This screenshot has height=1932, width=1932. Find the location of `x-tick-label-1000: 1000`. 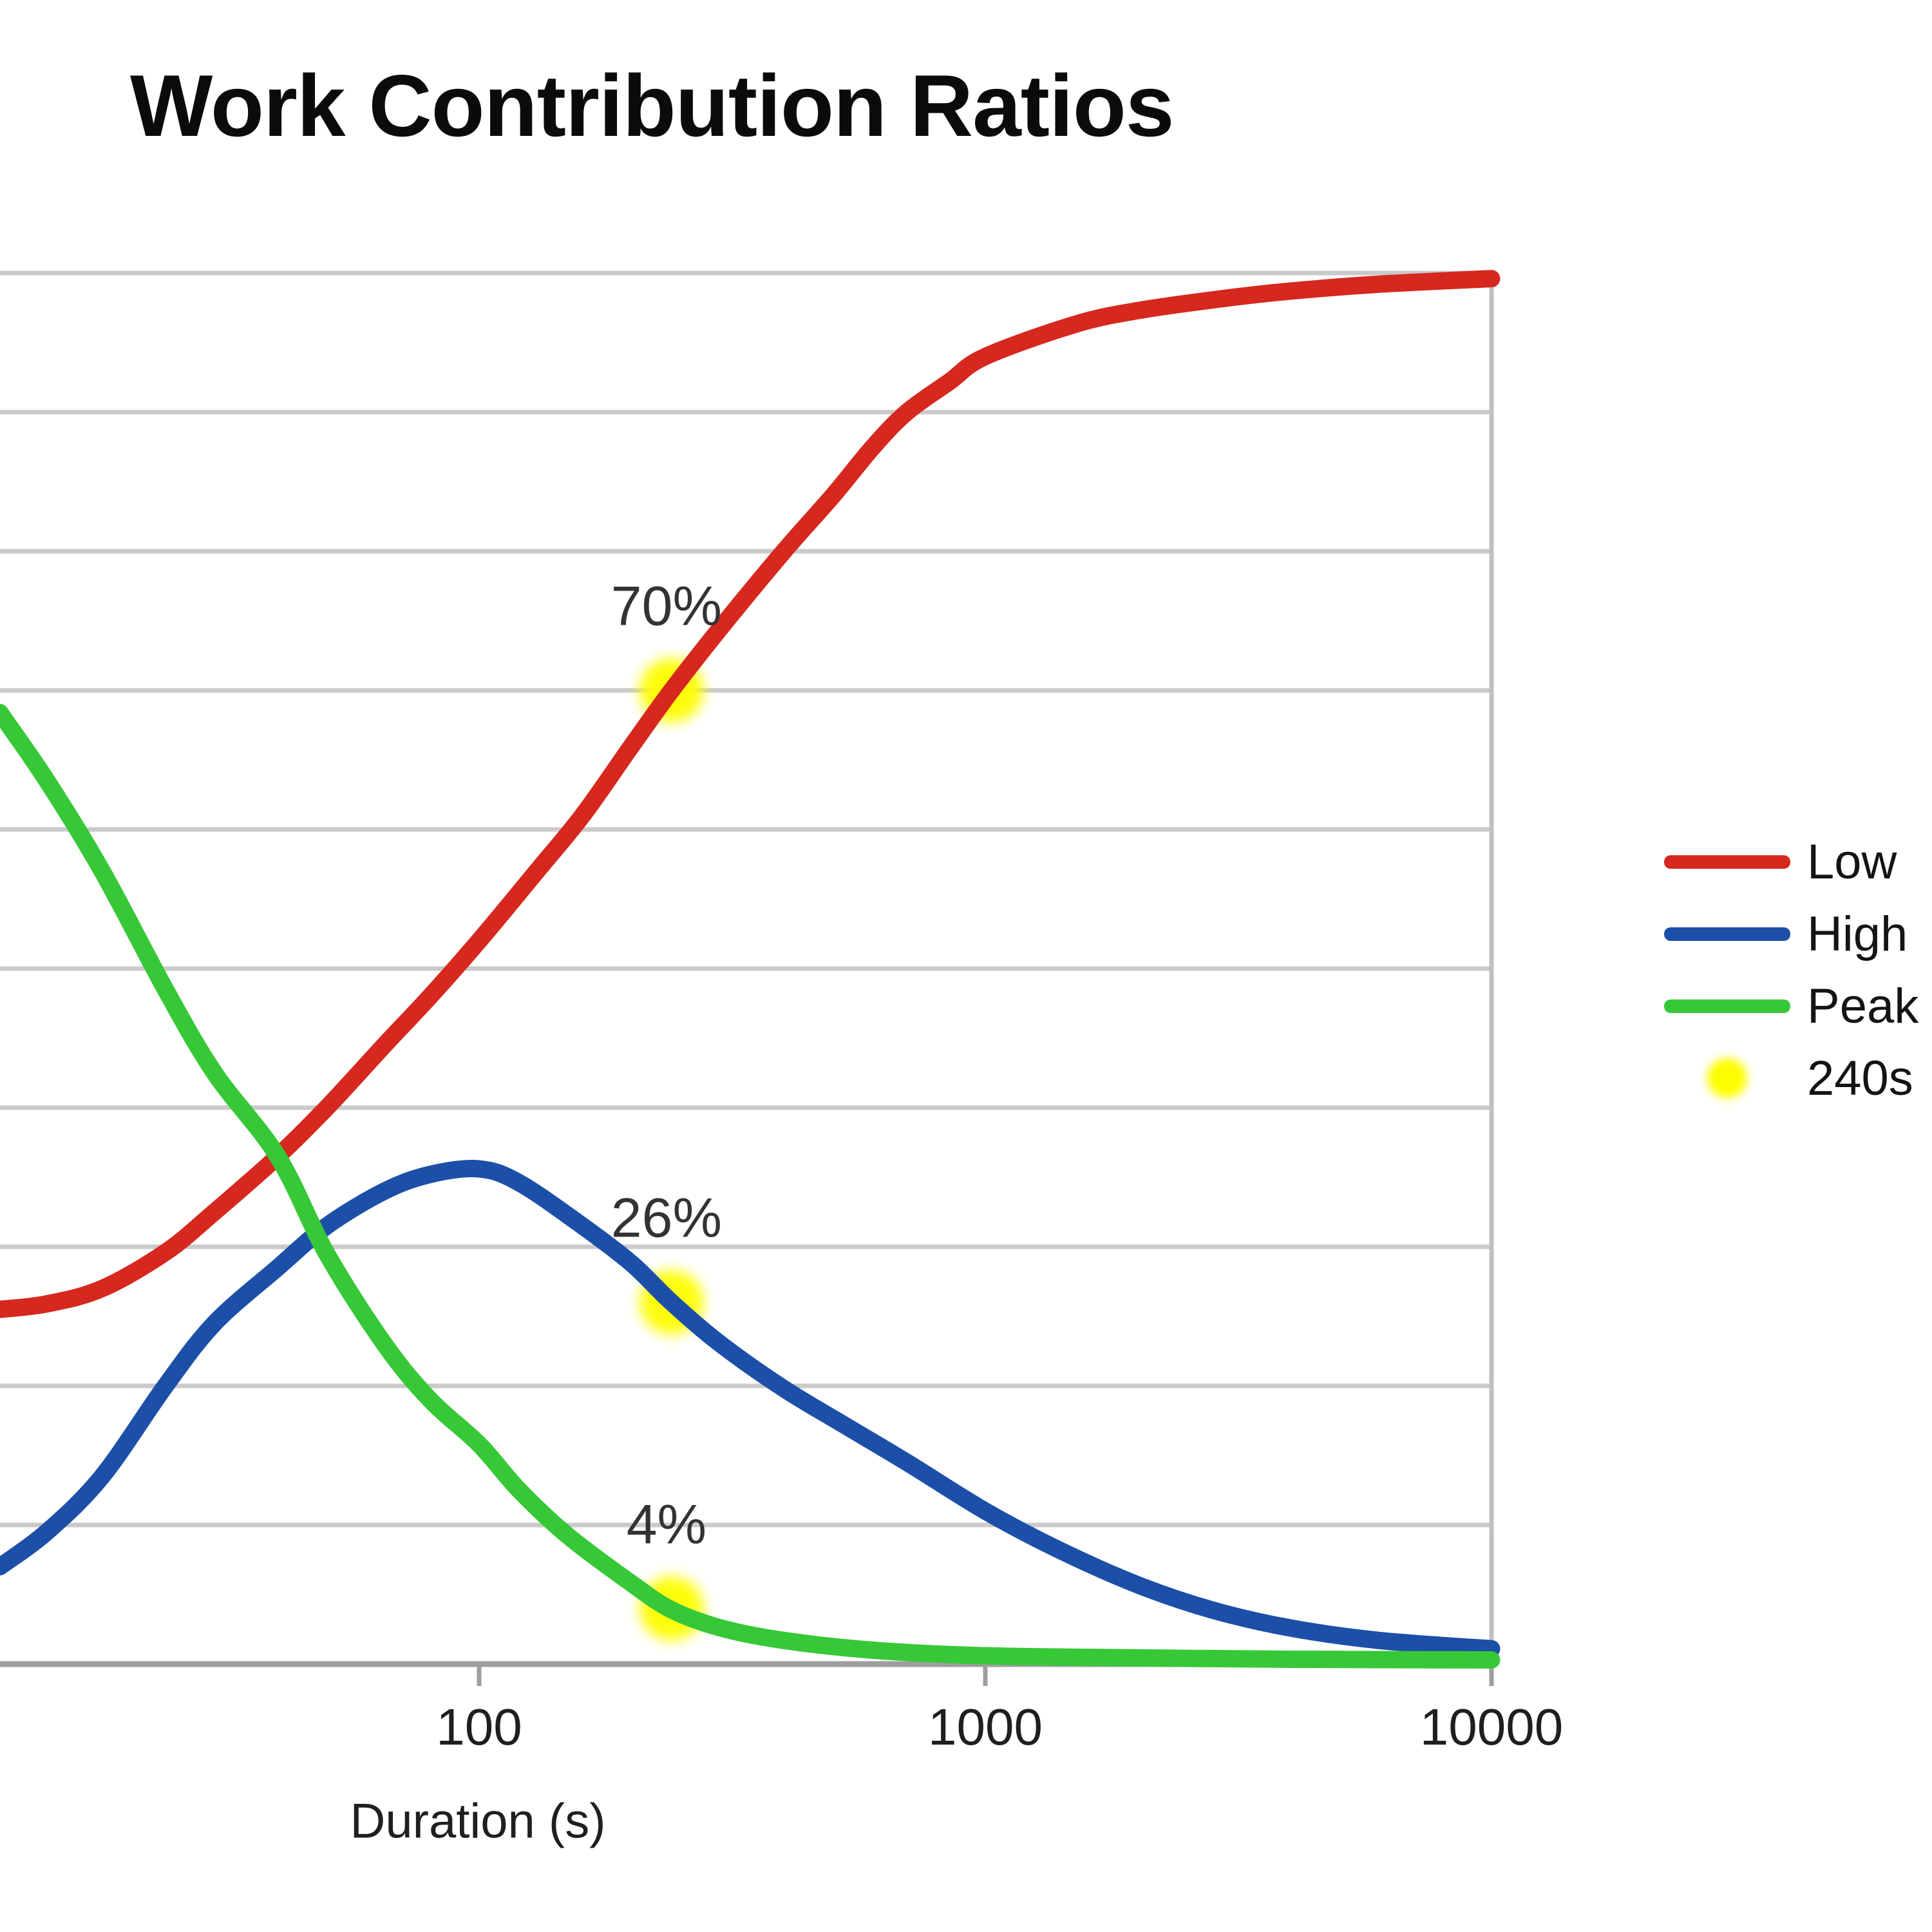

x-tick-label-1000: 1000 is located at coordinates (985, 1727).